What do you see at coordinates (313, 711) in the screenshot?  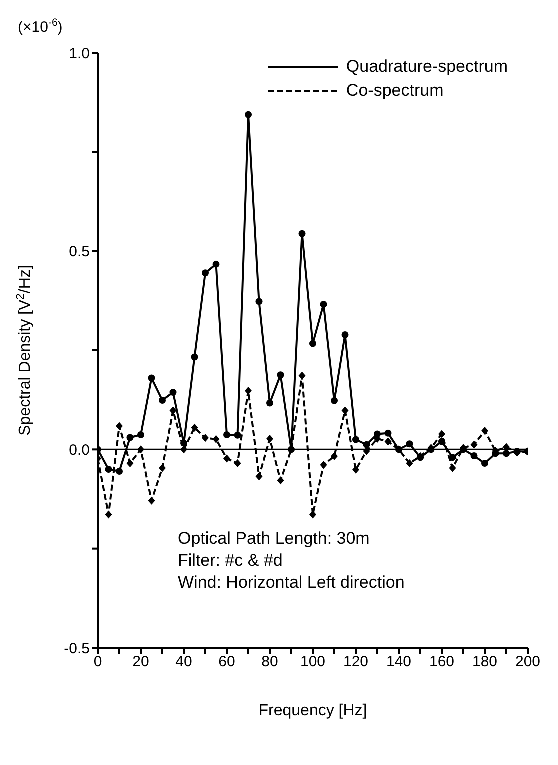 I see `x-axis-title: Frequency [Hz]` at bounding box center [313, 711].